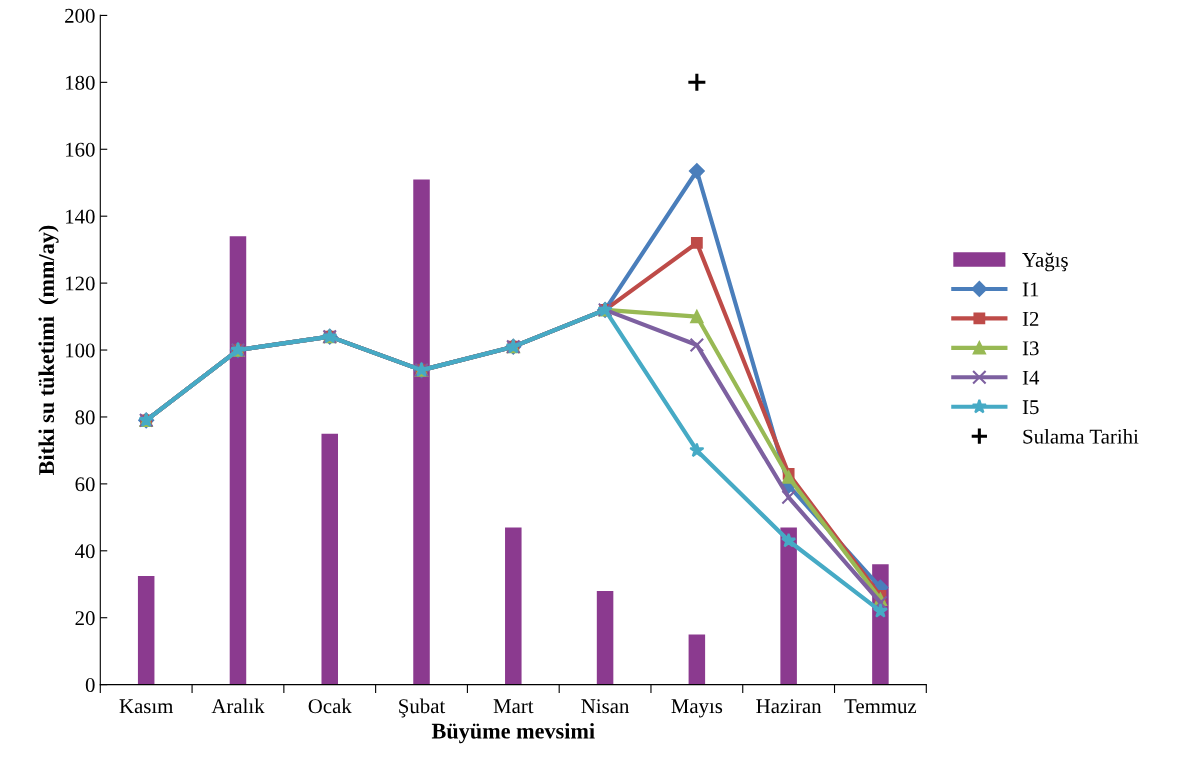  Describe the element at coordinates (605, 706) in the screenshot. I see `x-tick-label: Nisan` at that location.